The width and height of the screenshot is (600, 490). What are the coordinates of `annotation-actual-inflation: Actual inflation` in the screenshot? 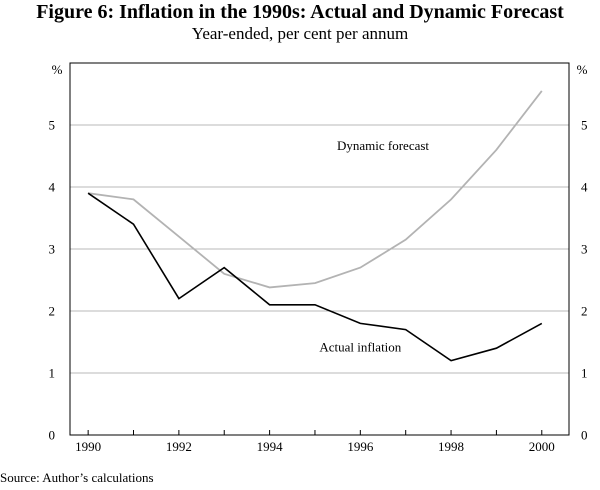 It's located at (360, 346).